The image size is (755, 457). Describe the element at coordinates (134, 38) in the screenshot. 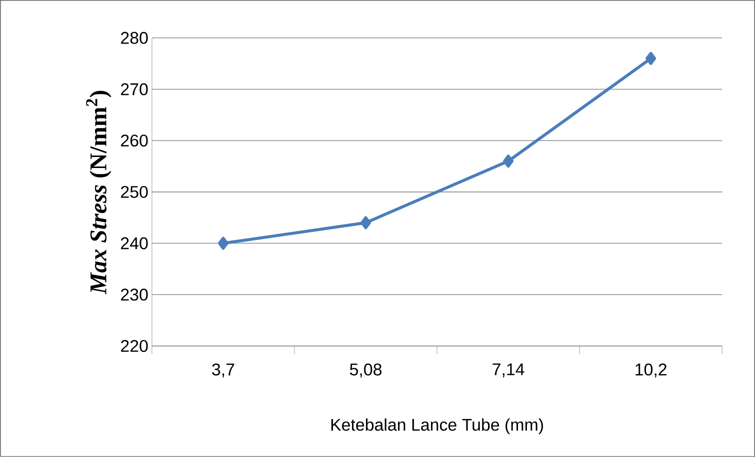

I see `y-tick-label: 280` at that location.